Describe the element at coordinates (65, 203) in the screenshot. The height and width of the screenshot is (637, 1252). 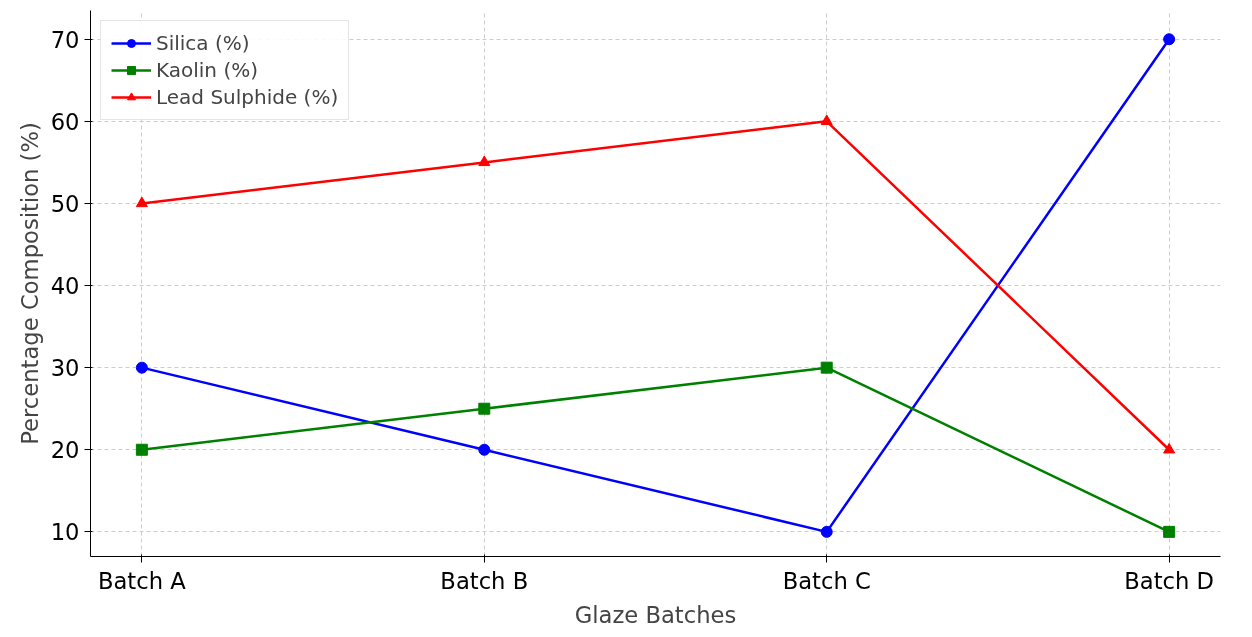
I see `y-tick-label: 50` at that location.